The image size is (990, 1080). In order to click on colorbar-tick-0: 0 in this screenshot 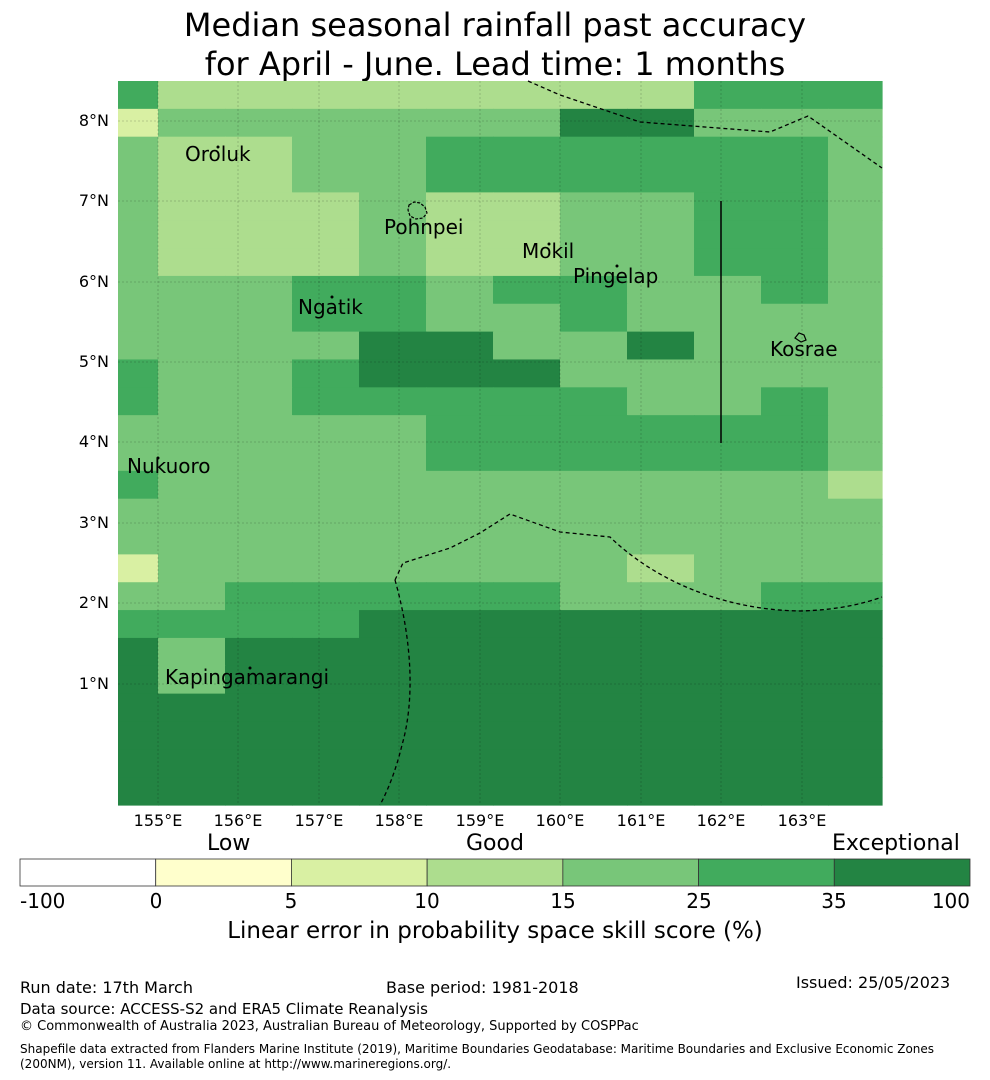, I will do `click(156, 901)`.